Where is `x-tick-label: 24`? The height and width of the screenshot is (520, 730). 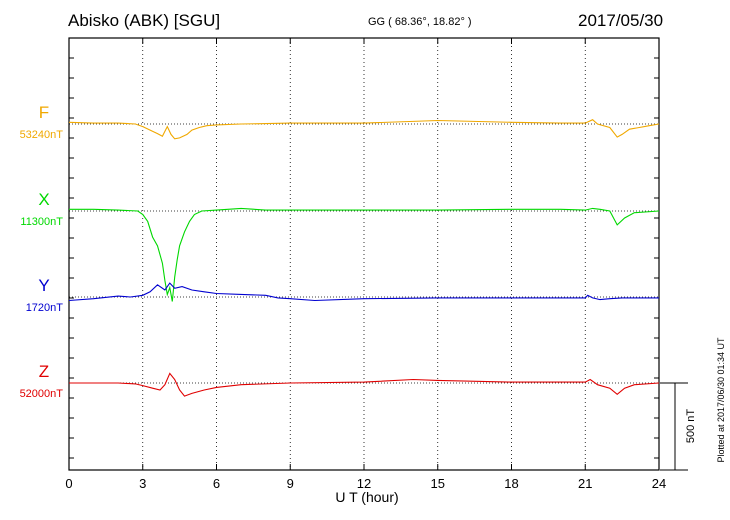 x-tick-label: 24 is located at coordinates (659, 483).